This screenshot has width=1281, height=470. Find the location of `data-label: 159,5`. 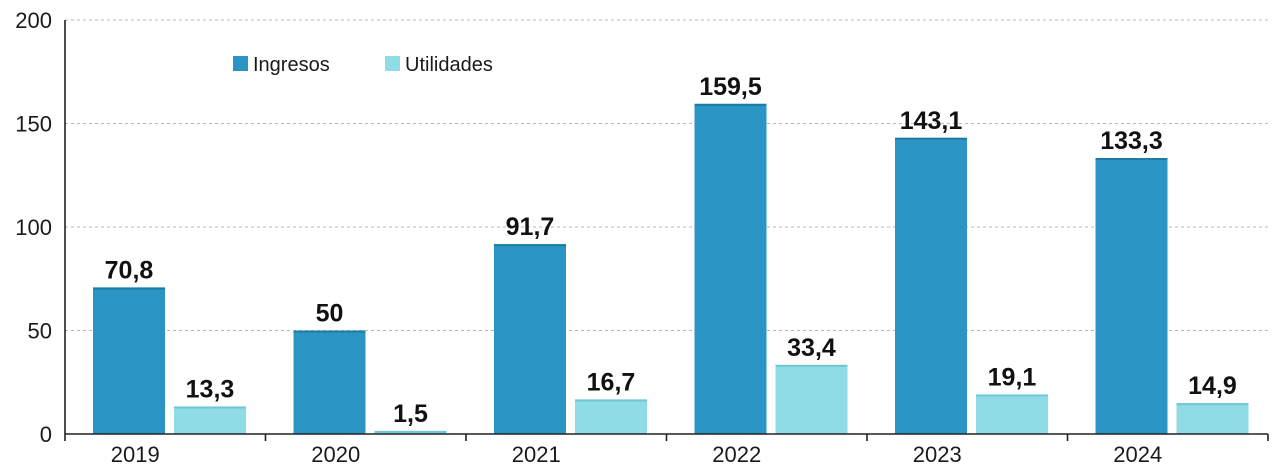

data-label: 159,5 is located at coordinates (730, 87).